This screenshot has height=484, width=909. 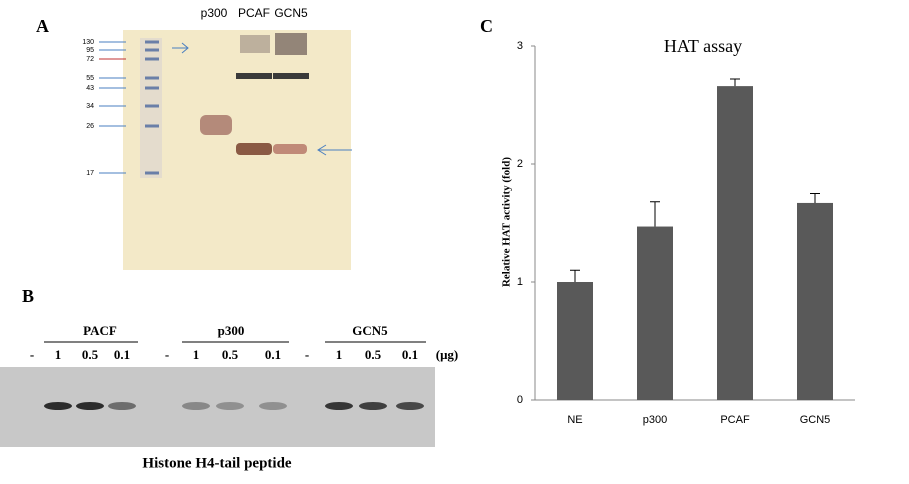 I want to click on x-tick-label: PCAF, so click(x=735, y=420).